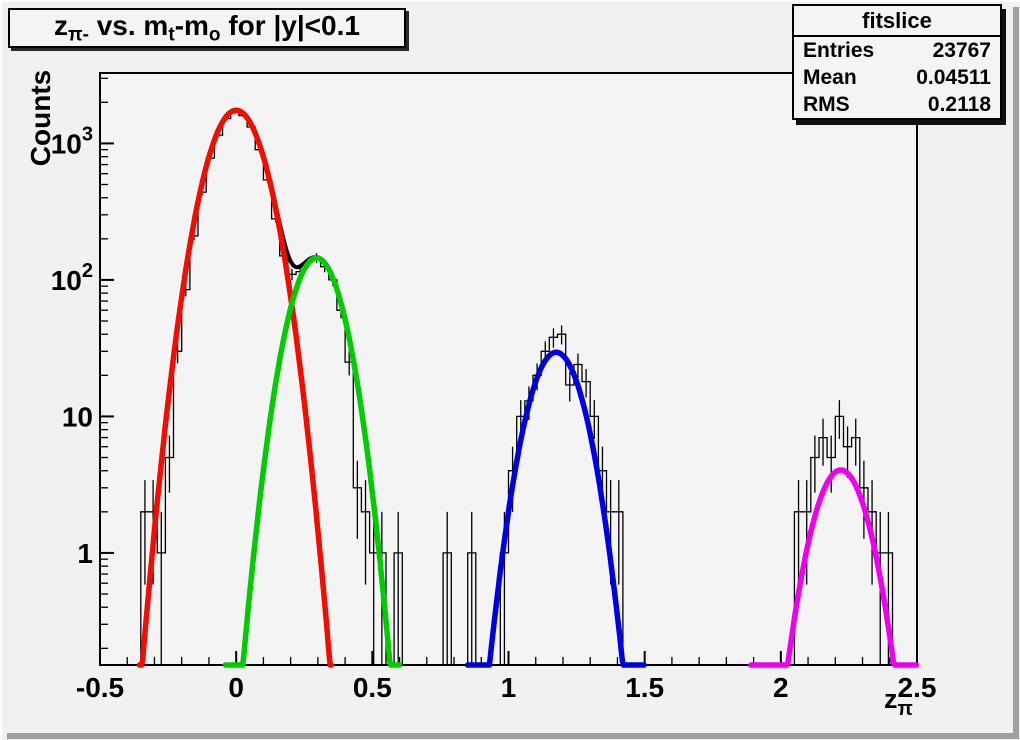 Image resolution: width=1020 pixels, height=740 pixels. Describe the element at coordinates (85, 553) in the screenshot. I see `y-tick-label: 1` at that location.